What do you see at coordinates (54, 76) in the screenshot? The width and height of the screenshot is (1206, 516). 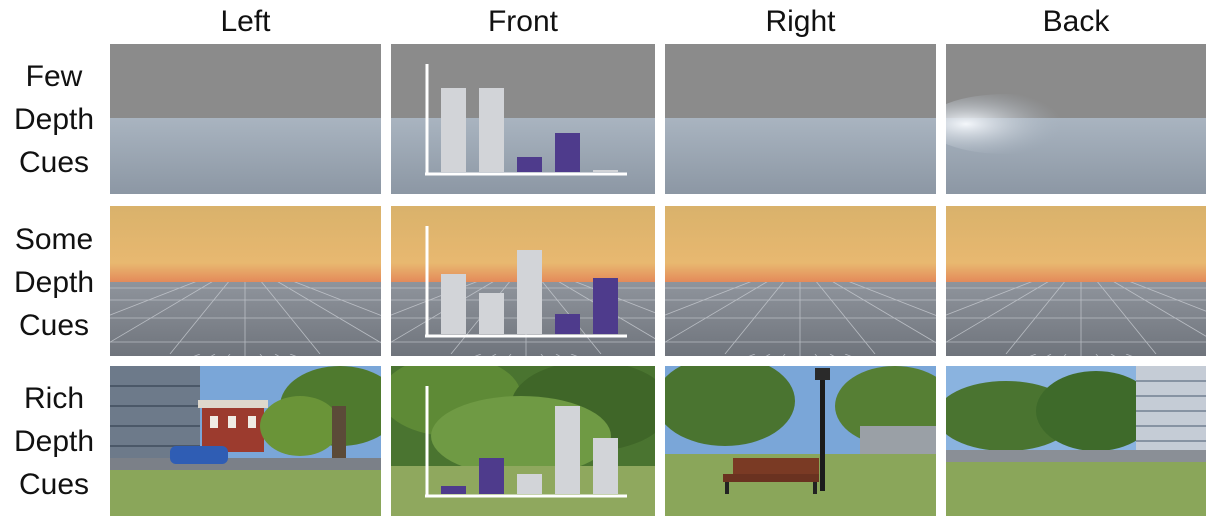 I see `row-label-line: Few` at bounding box center [54, 76].